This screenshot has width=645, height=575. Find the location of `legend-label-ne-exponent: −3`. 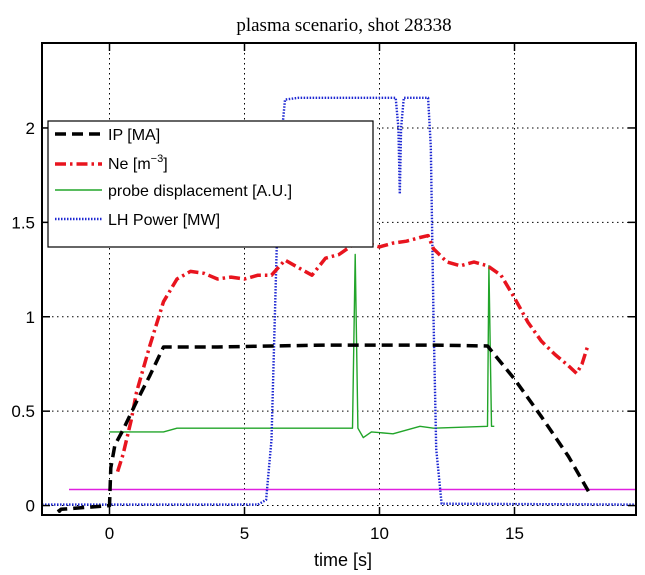

legend-label-ne-exponent: −3 is located at coordinates (157, 159).